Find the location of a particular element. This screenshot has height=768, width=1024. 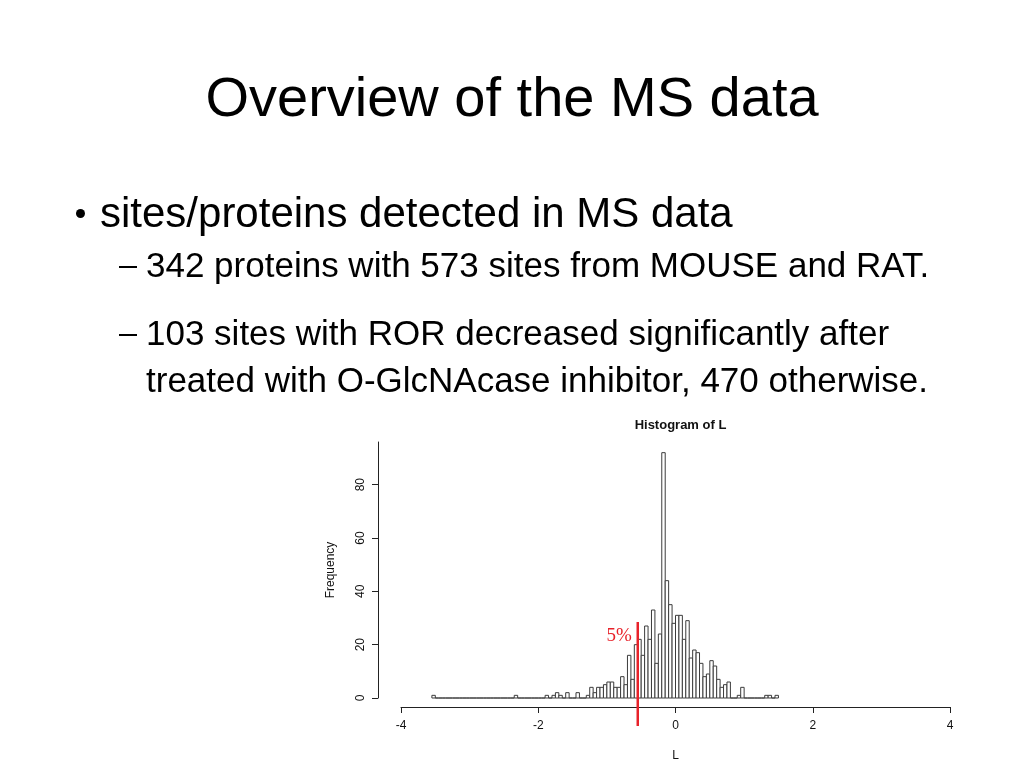

x-tick-label: 4 is located at coordinates (950, 725).